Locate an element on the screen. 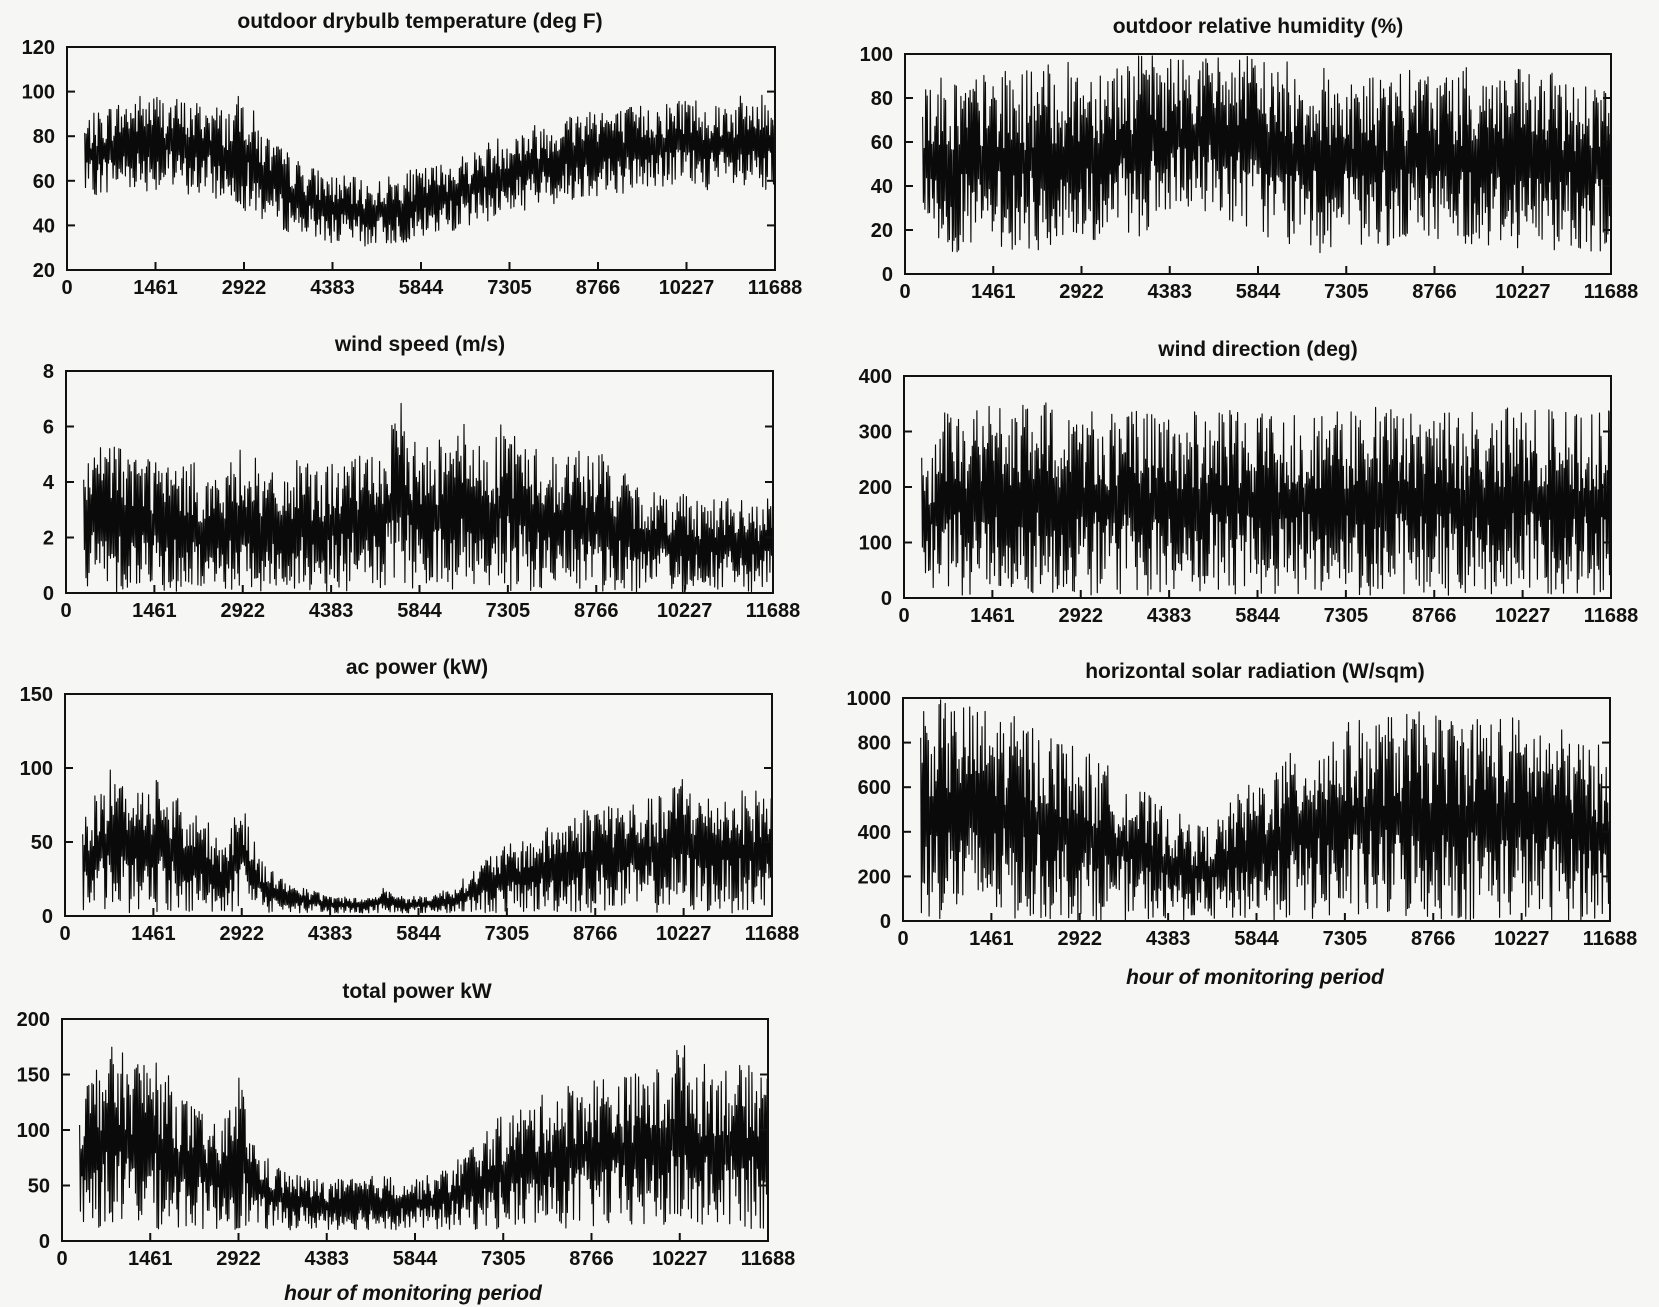 This screenshot has height=1307, width=1659. y-tick-label: 20 is located at coordinates (882, 231).